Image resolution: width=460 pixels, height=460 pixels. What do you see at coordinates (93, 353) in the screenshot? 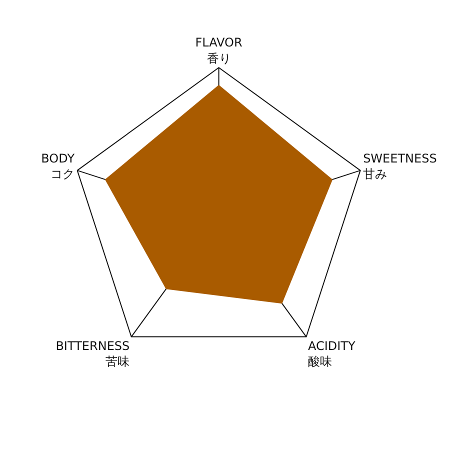
I see `spoke-label: BITTERNESS 苦味` at bounding box center [93, 353].